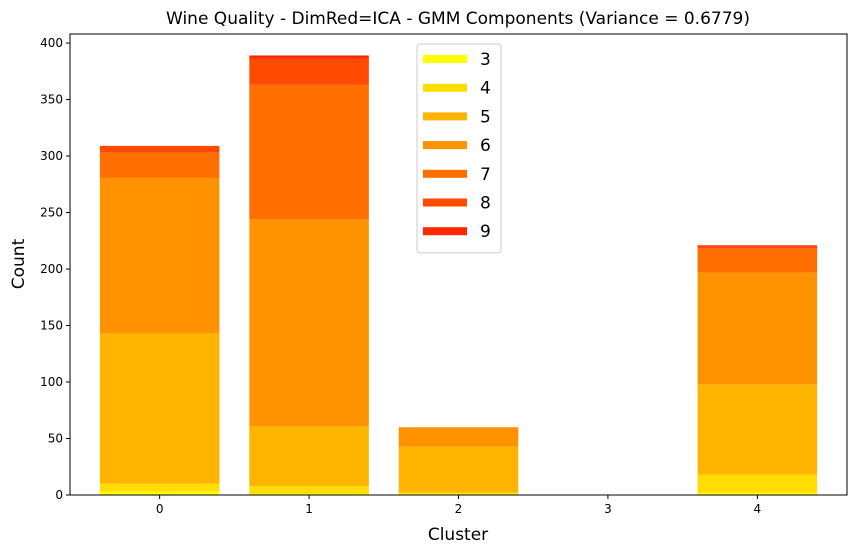  Describe the element at coordinates (485, 175) in the screenshot. I see `legend-label-7: 7` at that location.